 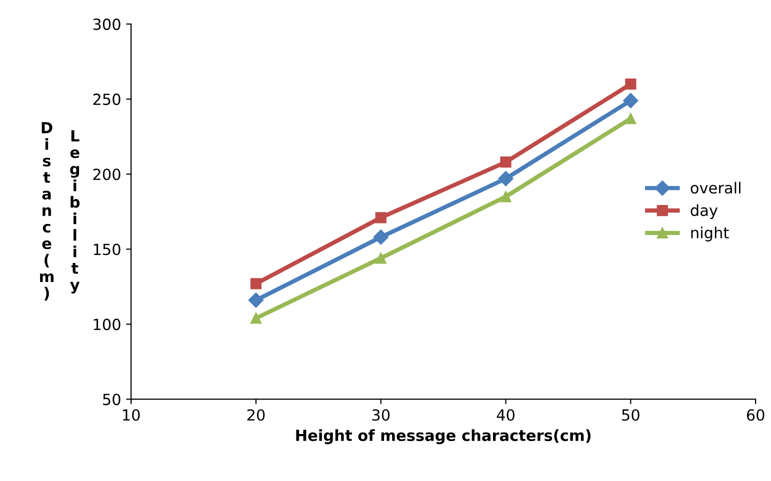 What do you see at coordinates (107, 250) in the screenshot?
I see `y-tick-label: 150` at bounding box center [107, 250].